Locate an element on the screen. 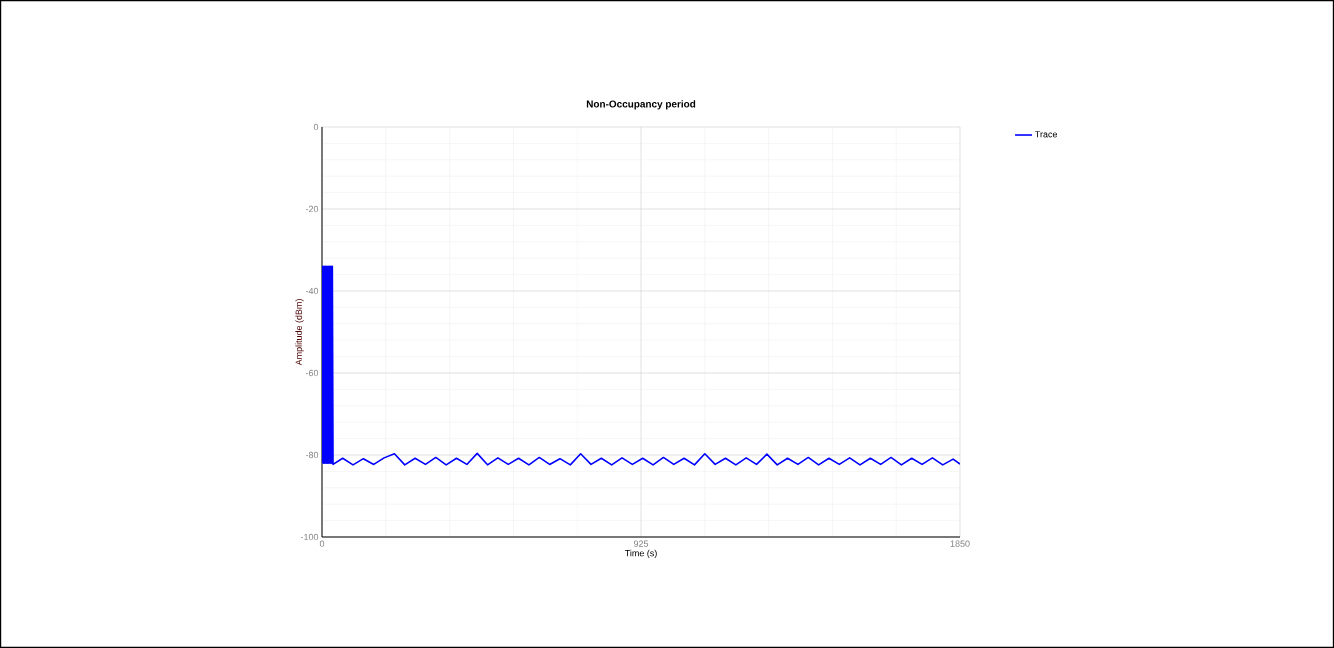 This screenshot has height=648, width=1334. legend-label: Trace is located at coordinates (1046, 134).